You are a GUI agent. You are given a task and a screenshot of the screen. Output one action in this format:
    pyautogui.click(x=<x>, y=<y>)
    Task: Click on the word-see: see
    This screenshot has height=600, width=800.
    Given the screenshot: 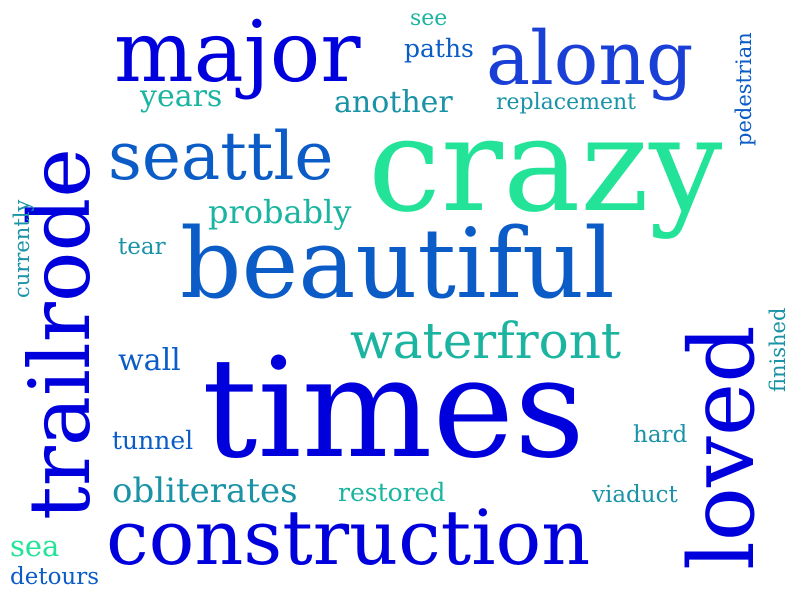 What is the action you would take?
    pyautogui.click(x=429, y=18)
    